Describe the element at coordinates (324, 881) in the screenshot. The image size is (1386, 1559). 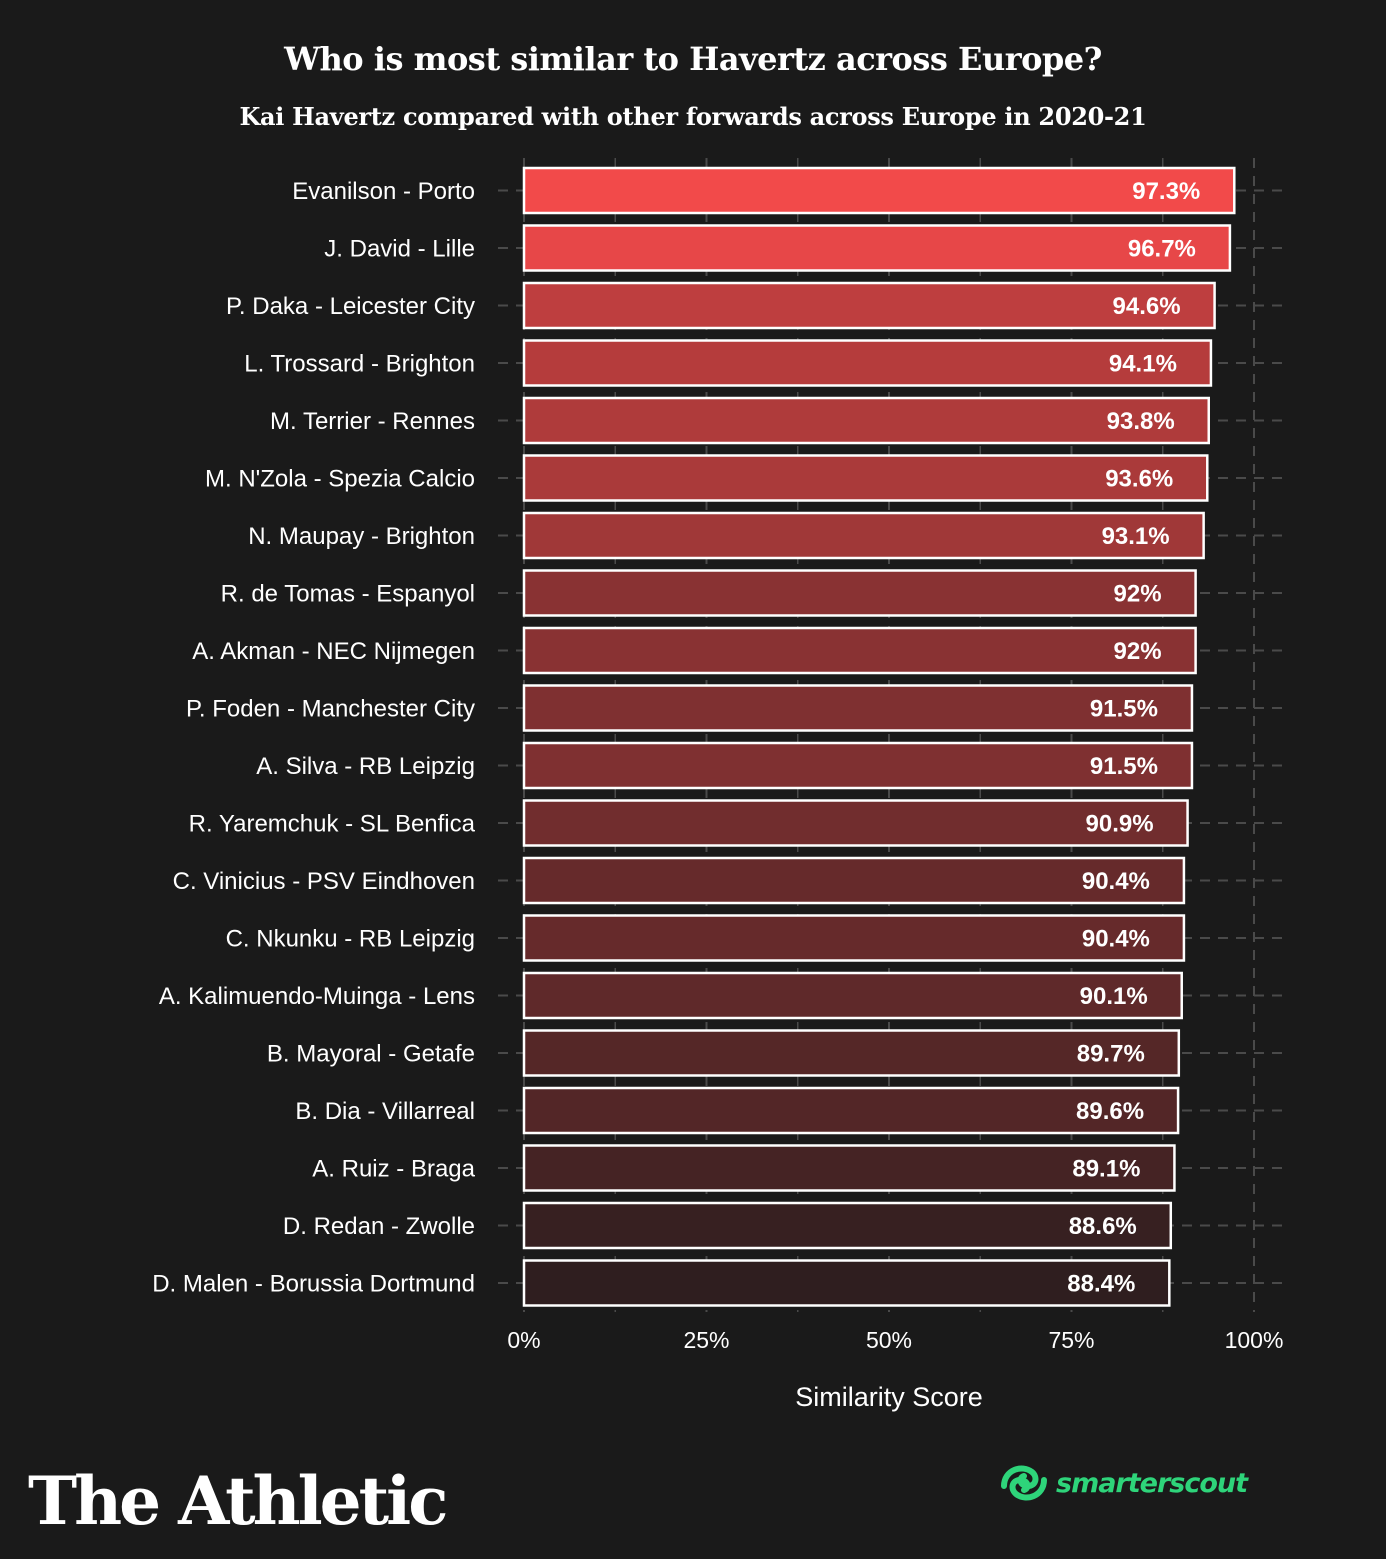
I see `category-label: C. Vinicius - PSV Eindhoven` at that location.